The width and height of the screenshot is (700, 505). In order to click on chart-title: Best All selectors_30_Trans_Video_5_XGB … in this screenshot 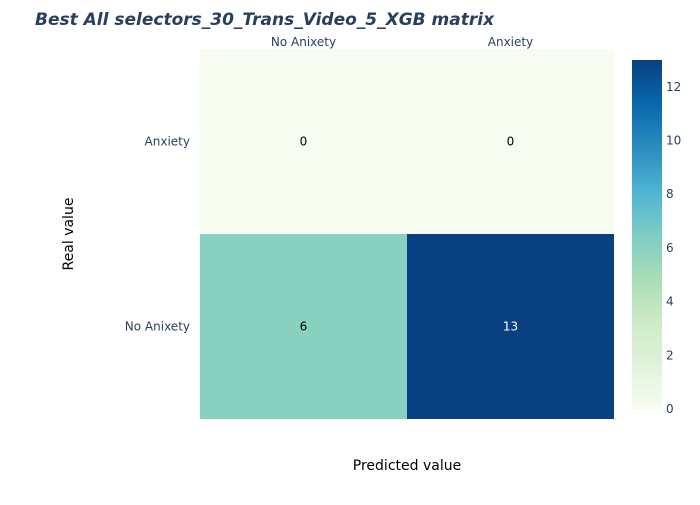, I will do `click(265, 20)`.